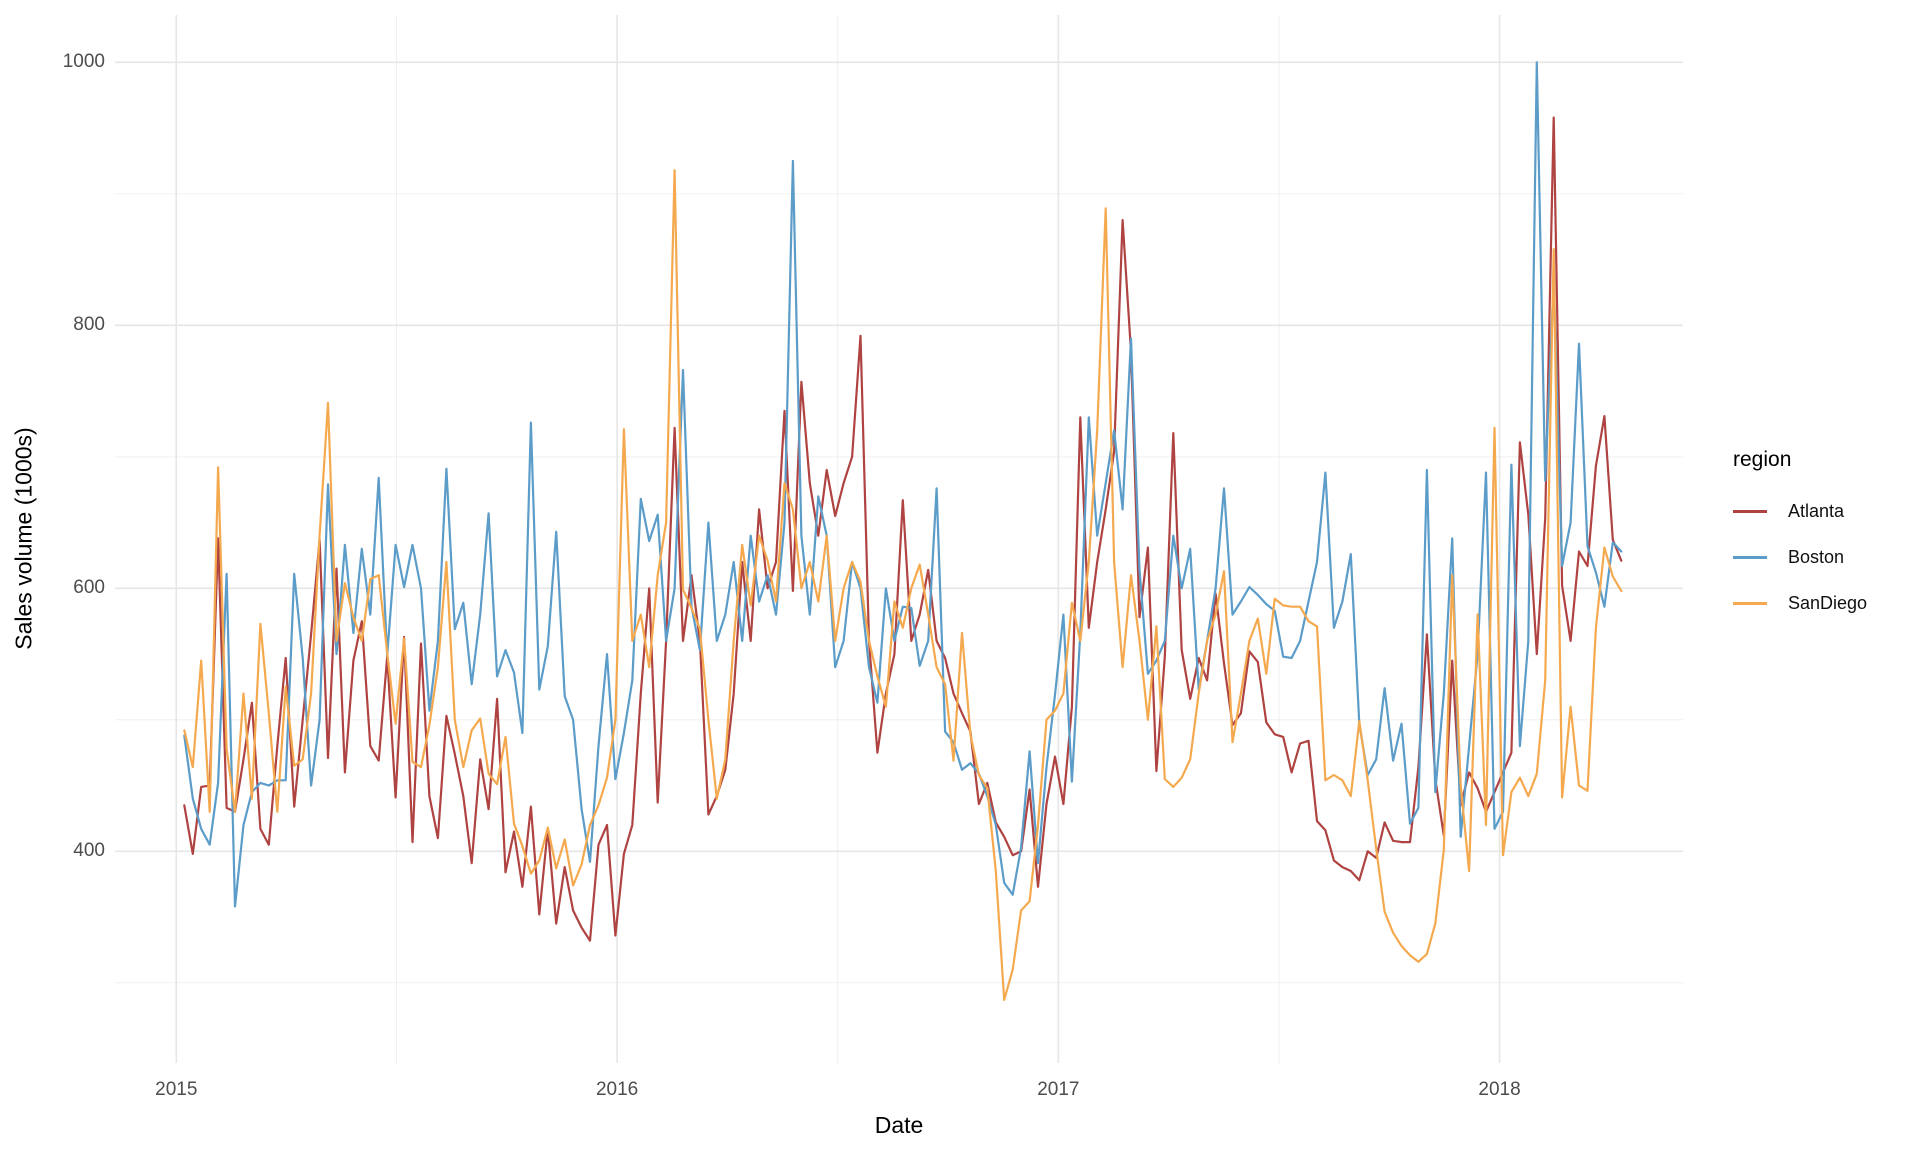 This screenshot has height=1152, width=1920. Describe the element at coordinates (1058, 1089) in the screenshot. I see `x-tick-2017: 2017` at that location.